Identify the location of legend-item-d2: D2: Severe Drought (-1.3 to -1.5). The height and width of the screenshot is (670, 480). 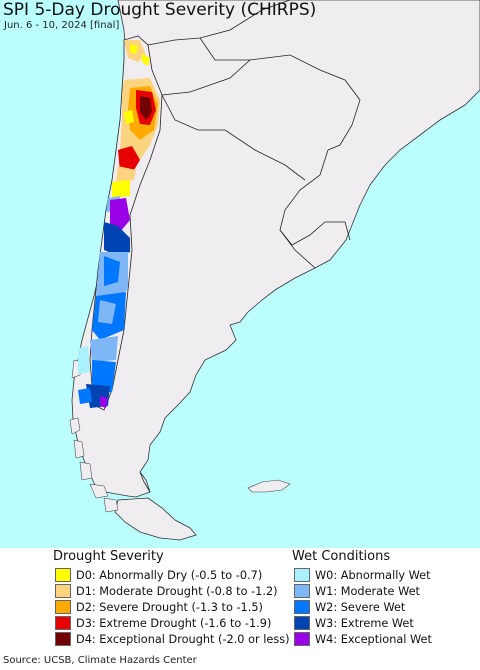
(159, 607).